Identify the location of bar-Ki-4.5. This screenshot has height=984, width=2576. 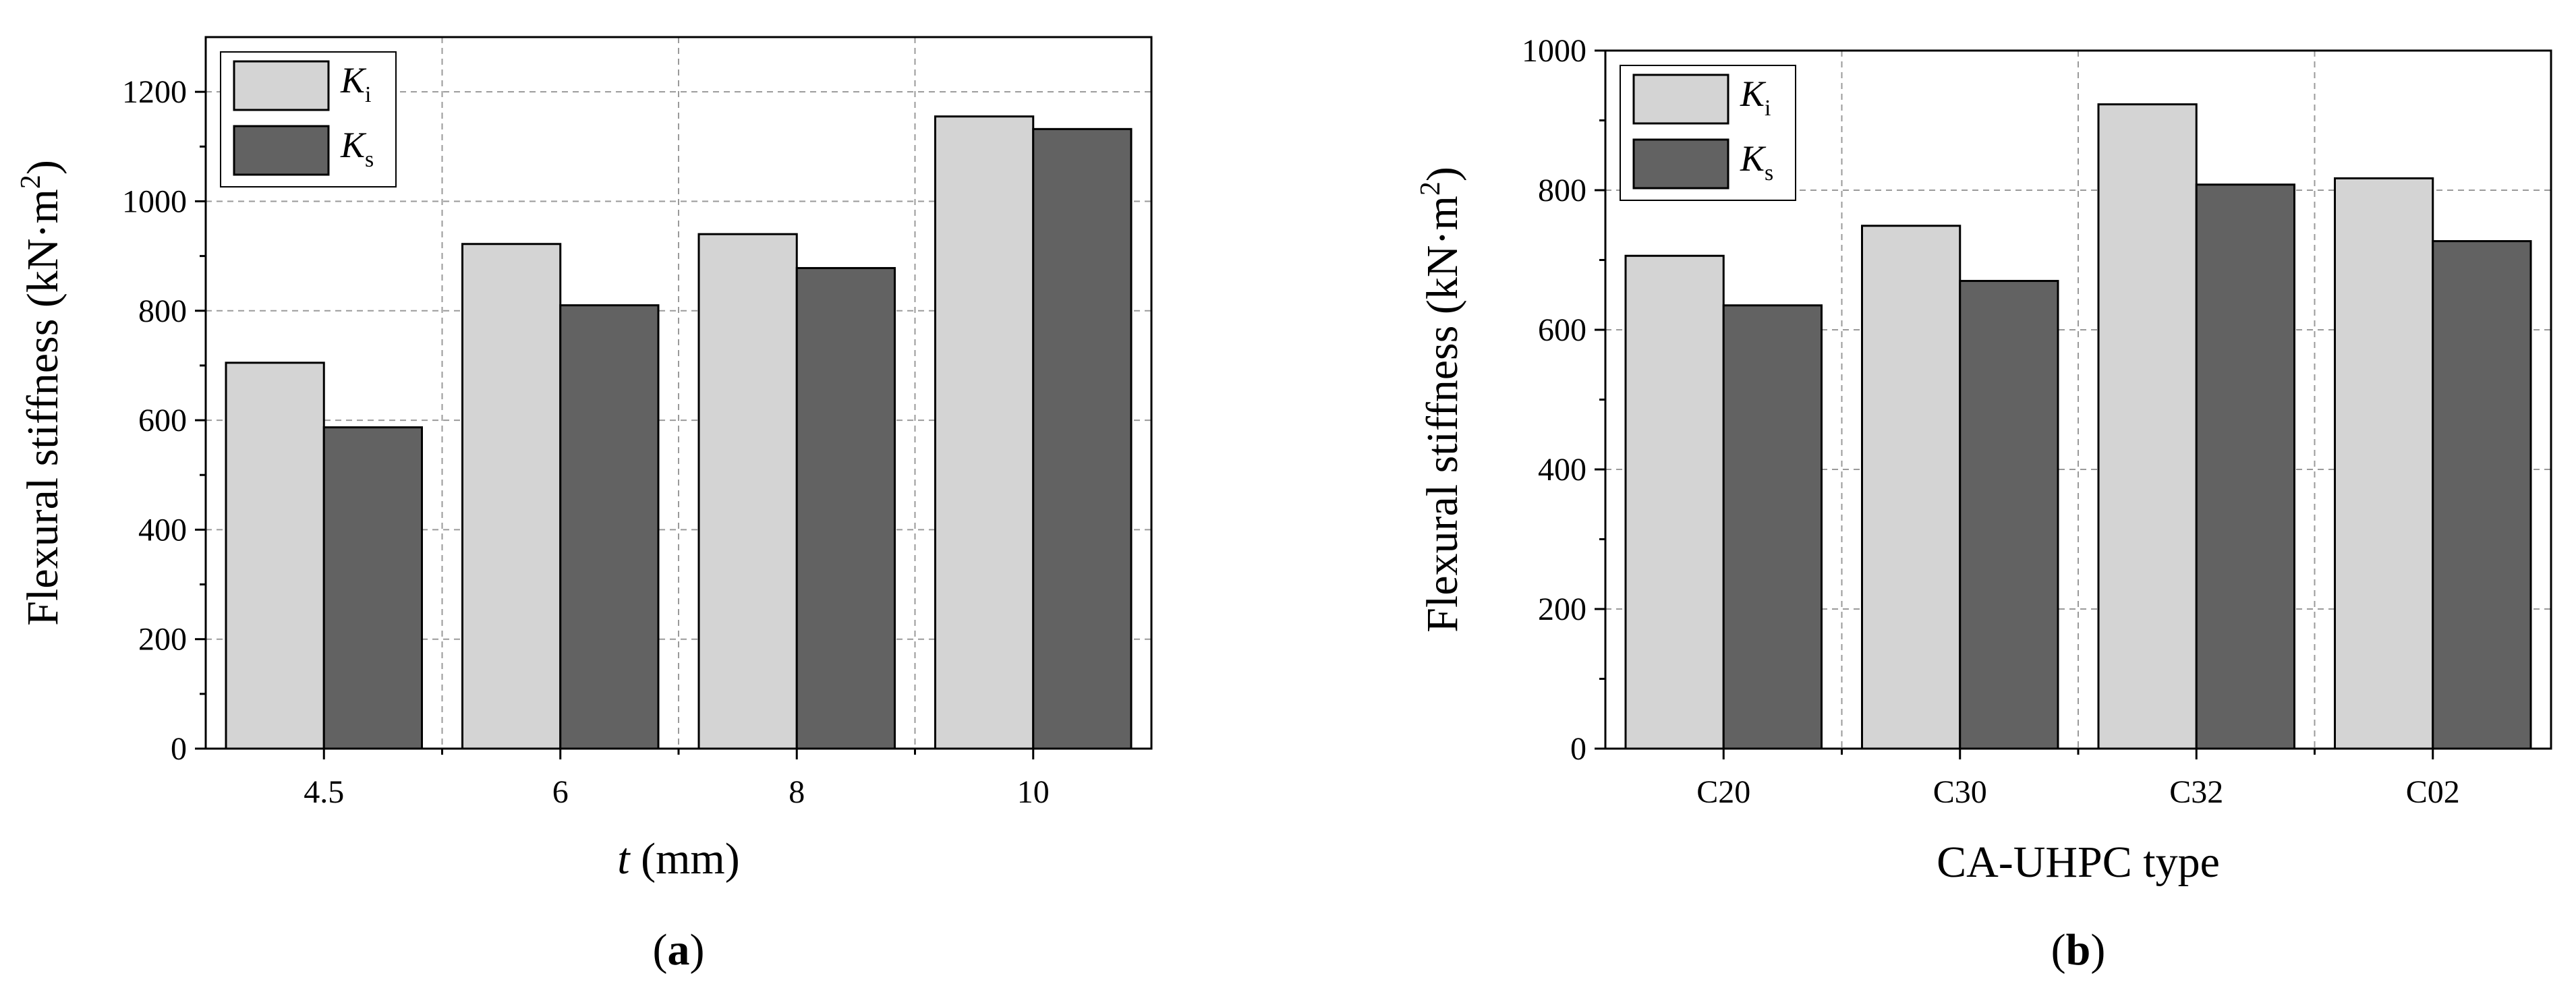
(275, 555).